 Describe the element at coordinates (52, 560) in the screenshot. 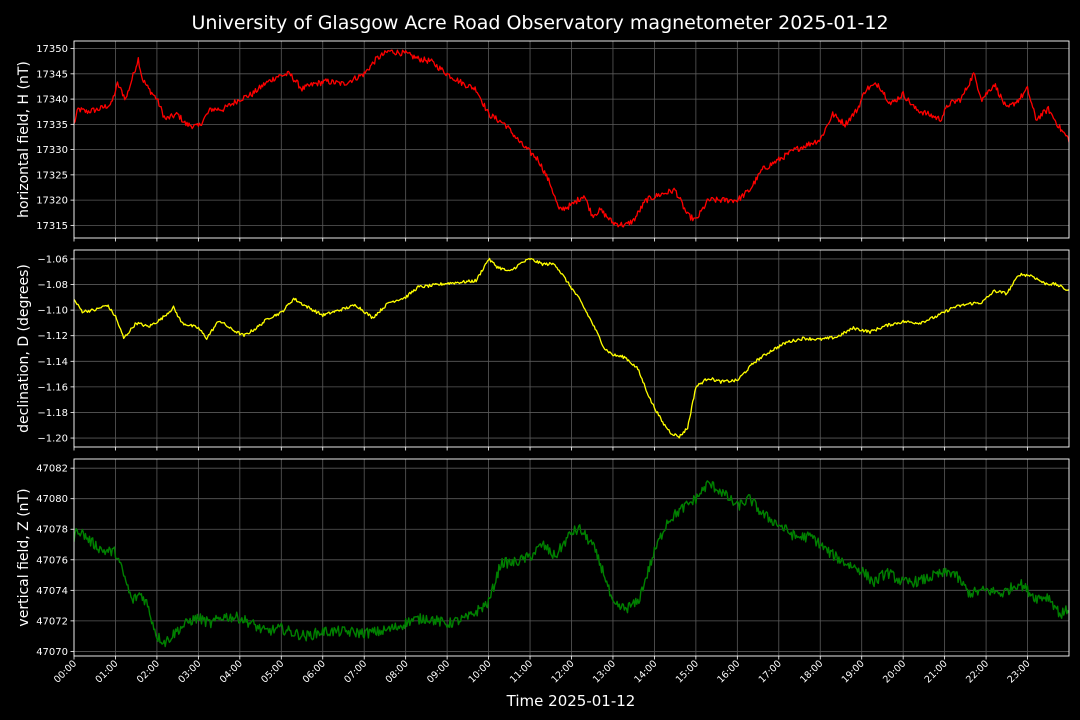

I see `y-tick-label: 47076` at that location.